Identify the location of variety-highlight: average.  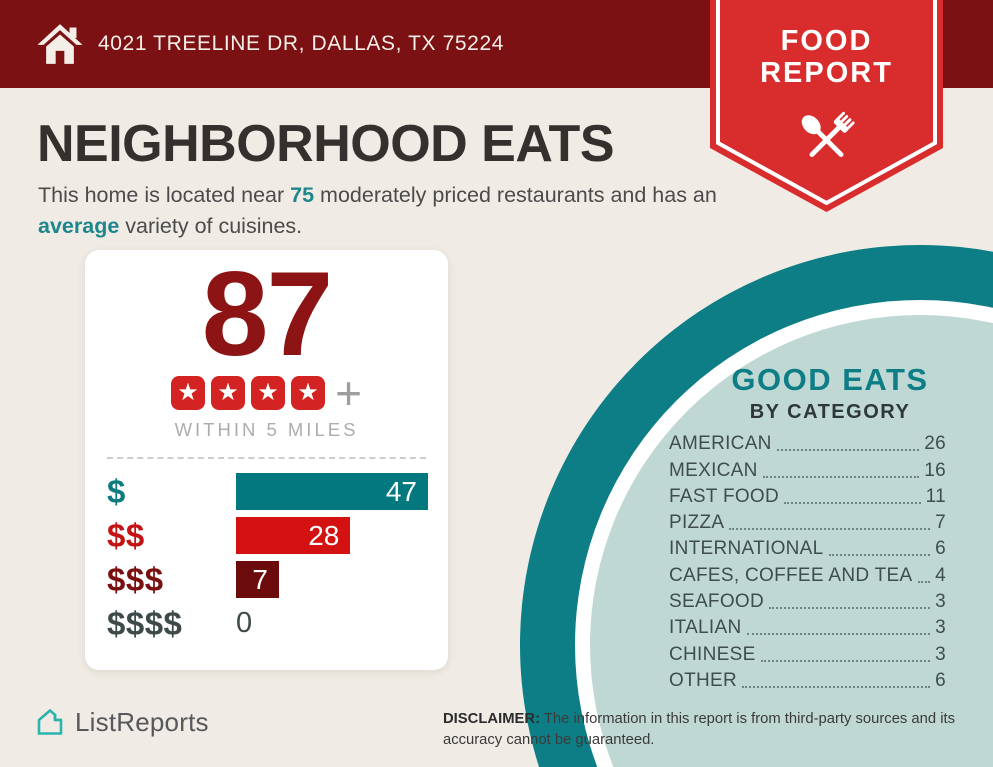
(79, 225).